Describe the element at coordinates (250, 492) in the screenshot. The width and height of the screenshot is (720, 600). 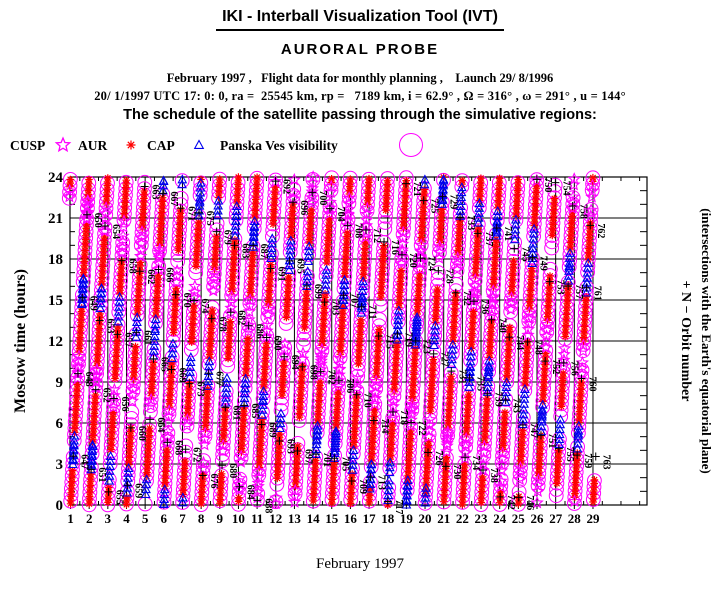
I see `orbit-number-label: 684` at that location.